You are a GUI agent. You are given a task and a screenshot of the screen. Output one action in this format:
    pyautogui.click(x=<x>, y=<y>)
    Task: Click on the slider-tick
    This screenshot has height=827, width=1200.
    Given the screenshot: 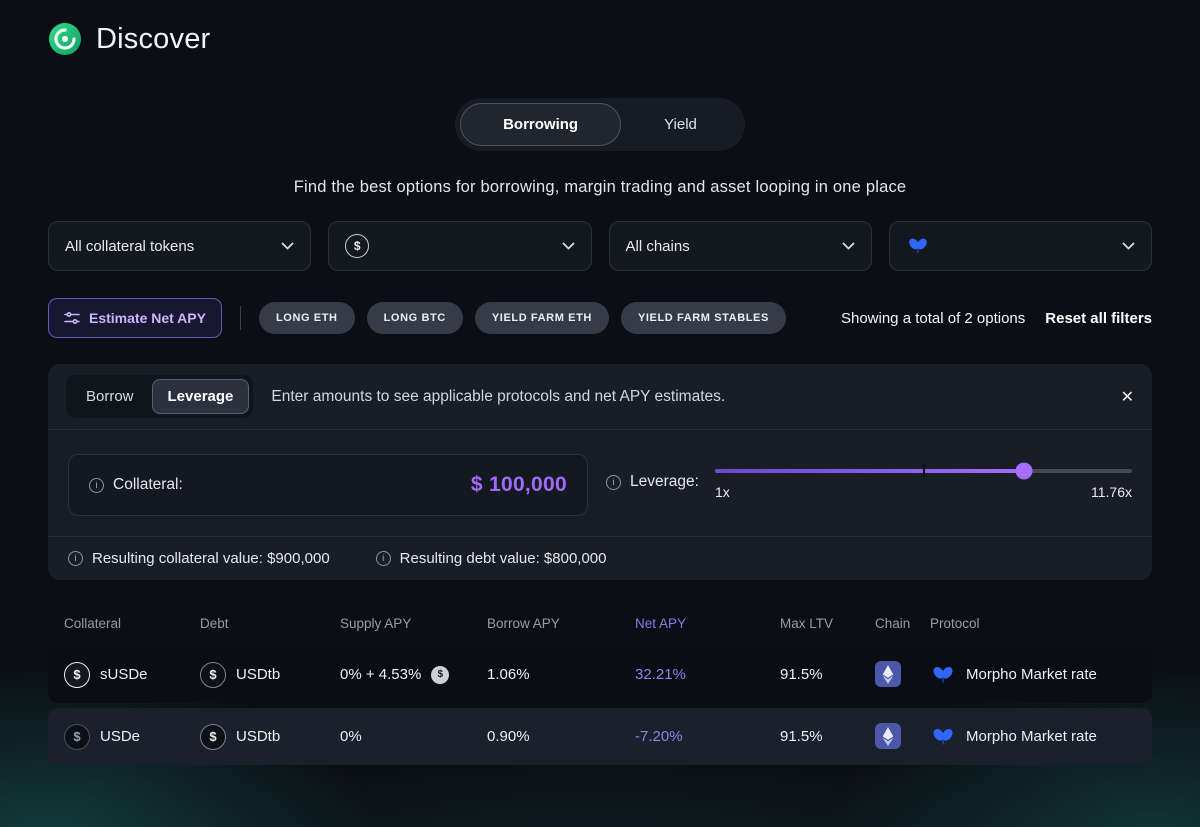 What is the action you would take?
    pyautogui.click(x=924, y=471)
    